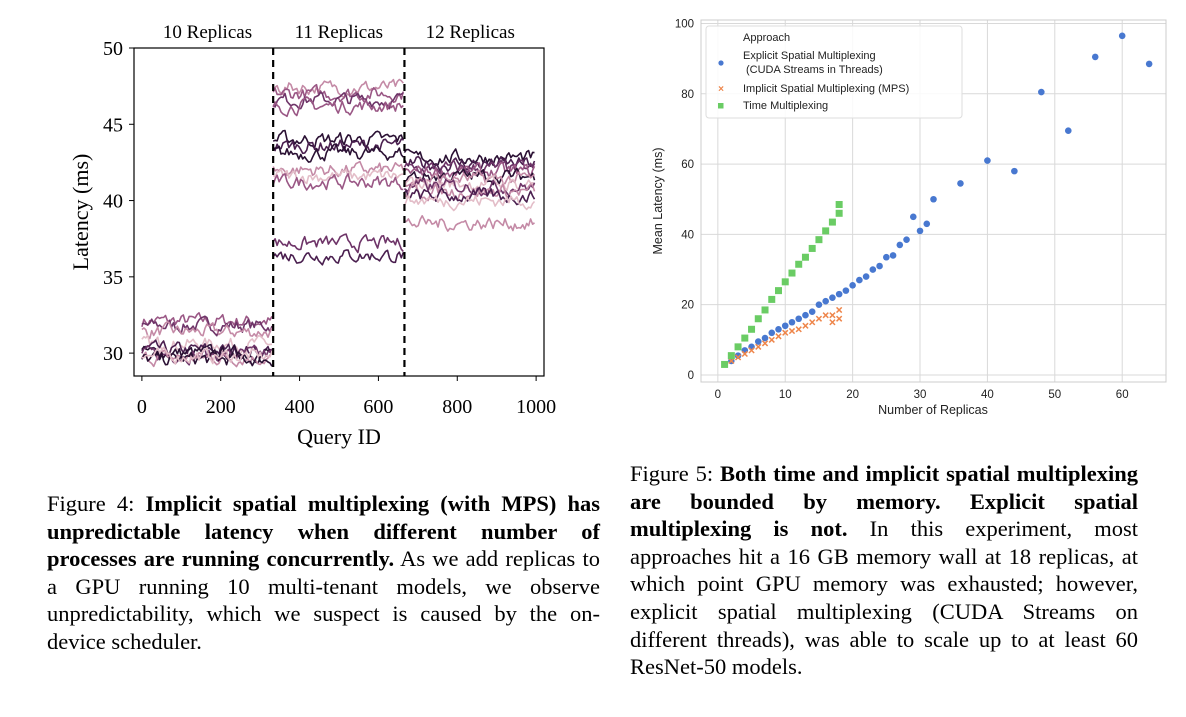  I want to click on y-tick-label: 30, so click(113, 354).